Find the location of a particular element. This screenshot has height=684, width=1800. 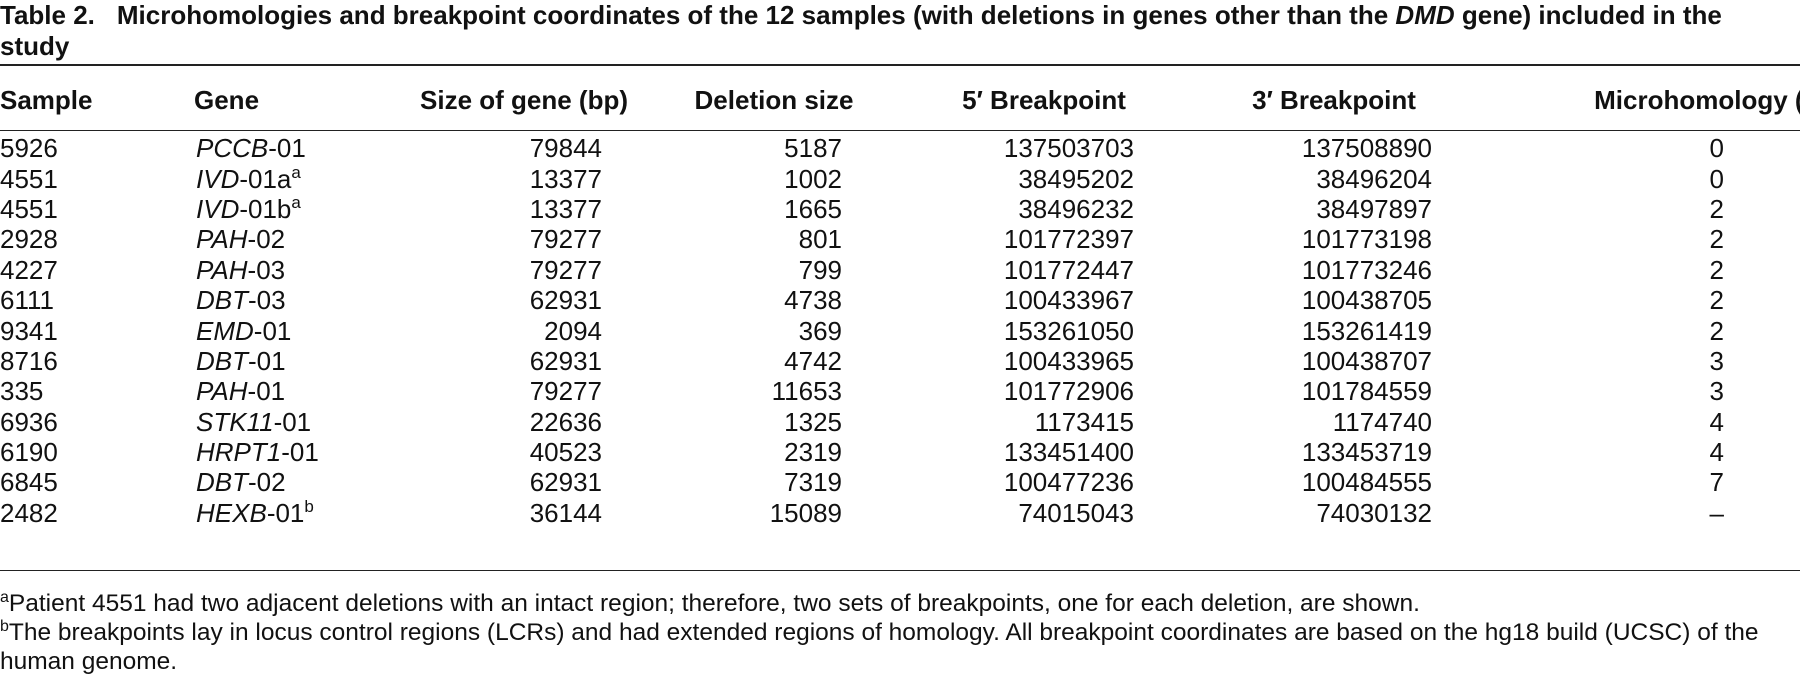

cell-gene: IVD-01ba is located at coordinates (272, 209).